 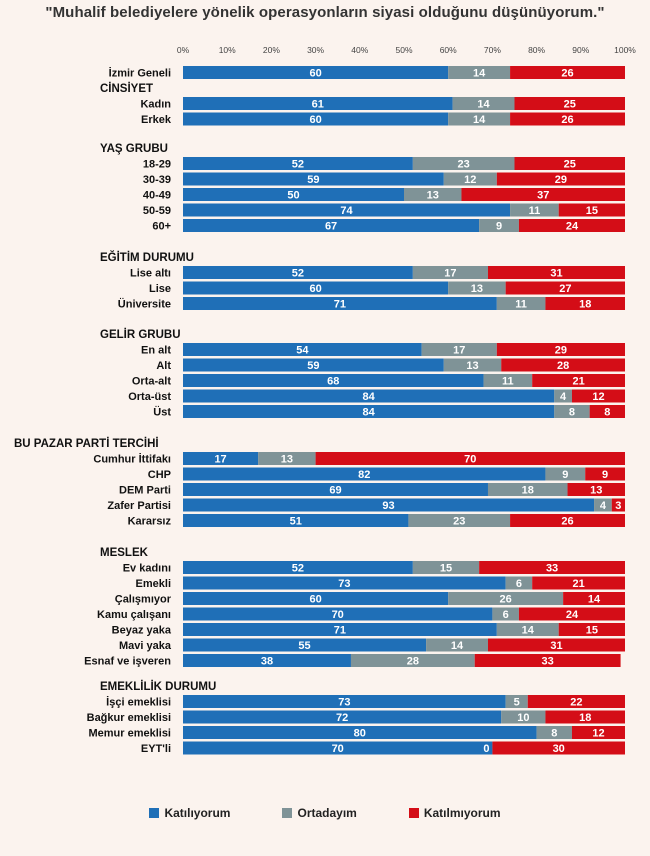 I want to click on row-label: Bağkur emeklisi, so click(x=129, y=718).